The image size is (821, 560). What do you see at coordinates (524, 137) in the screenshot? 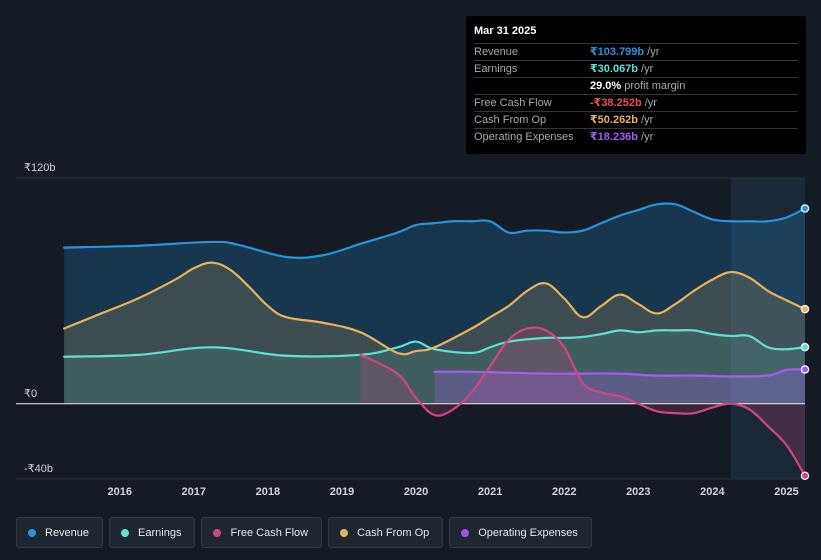
I see `tooltip-label: Operating Expenses` at bounding box center [524, 137].